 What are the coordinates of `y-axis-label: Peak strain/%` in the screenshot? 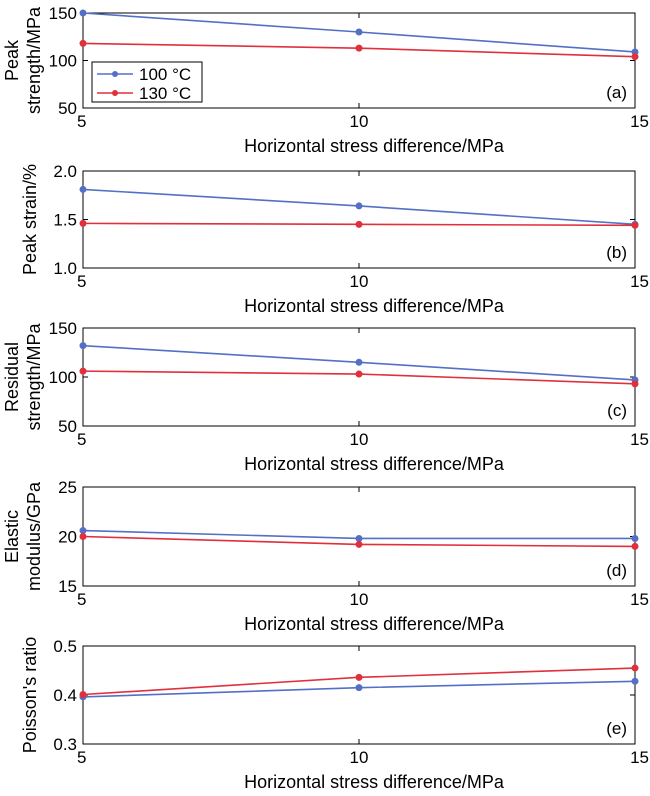 It's located at (30, 219).